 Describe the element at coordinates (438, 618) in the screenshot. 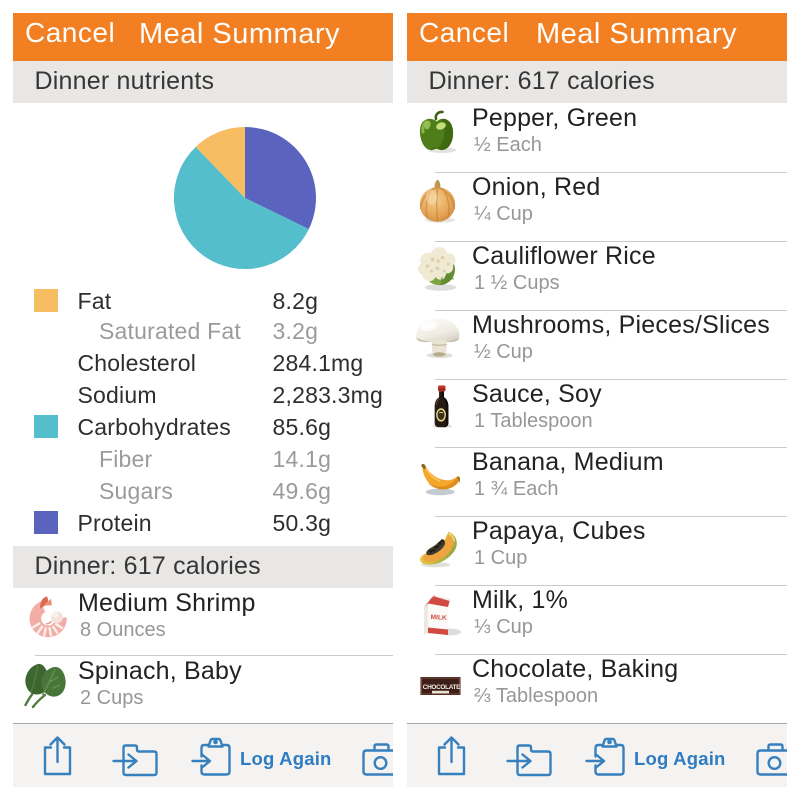

I see `svg-text: MILK` at that location.